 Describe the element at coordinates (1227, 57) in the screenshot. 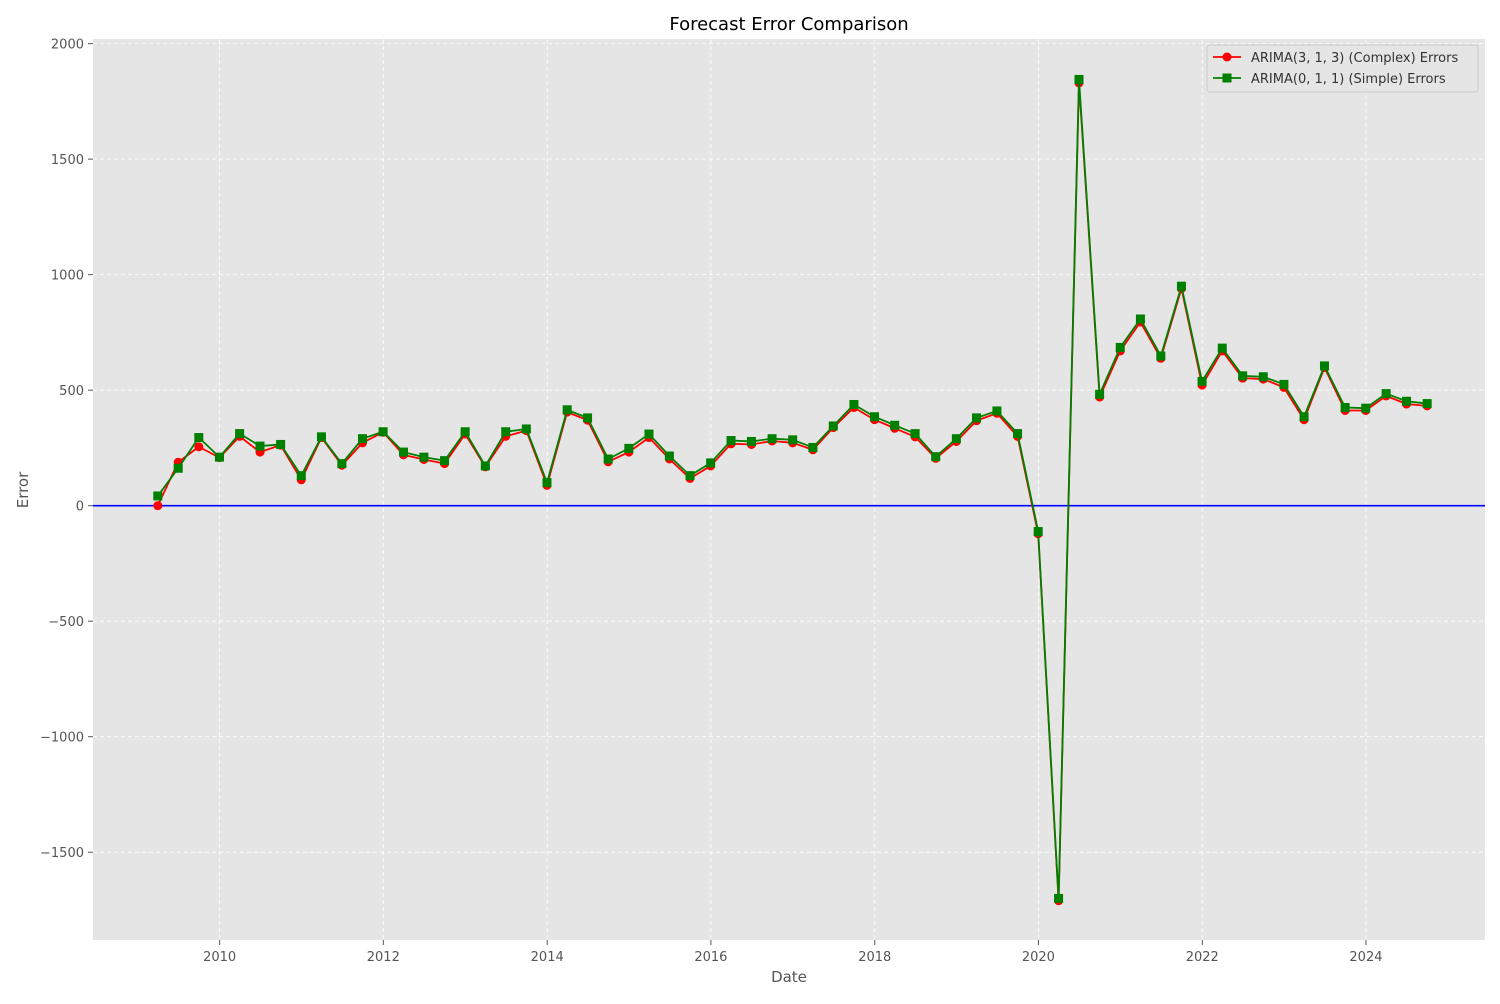

I see `legend-marker-complex` at that location.